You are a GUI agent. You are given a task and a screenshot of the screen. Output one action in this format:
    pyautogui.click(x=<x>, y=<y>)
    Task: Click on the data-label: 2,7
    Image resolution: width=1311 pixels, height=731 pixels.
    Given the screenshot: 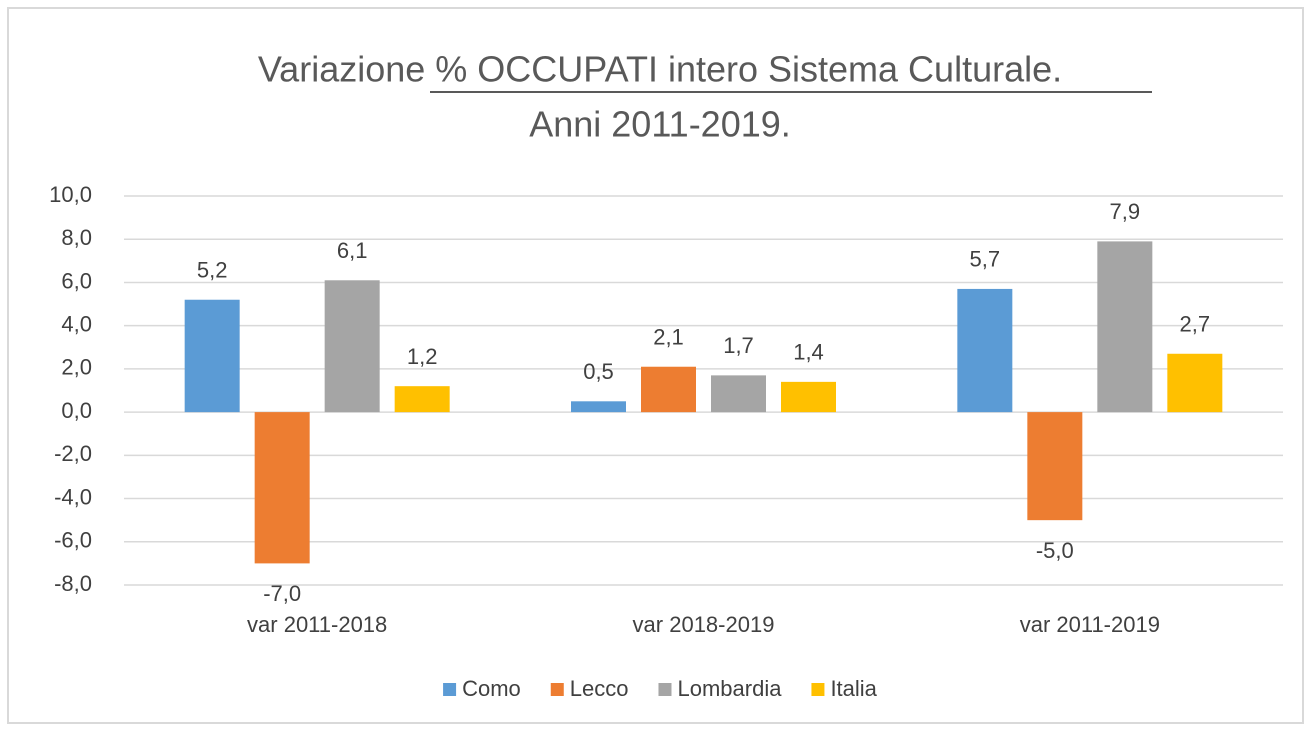 What is the action you would take?
    pyautogui.click(x=1195, y=324)
    